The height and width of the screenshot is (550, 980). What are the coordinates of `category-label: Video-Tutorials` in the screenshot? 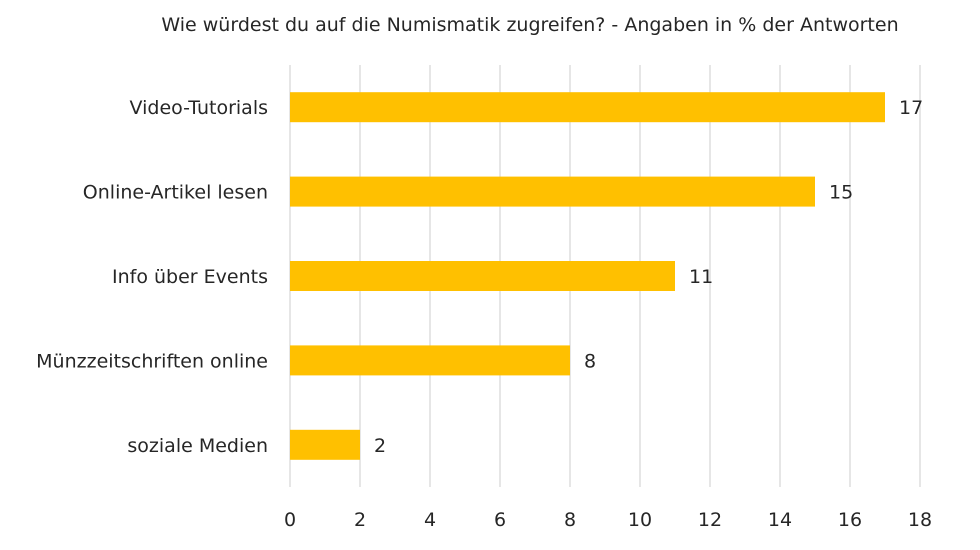 It's located at (199, 108).